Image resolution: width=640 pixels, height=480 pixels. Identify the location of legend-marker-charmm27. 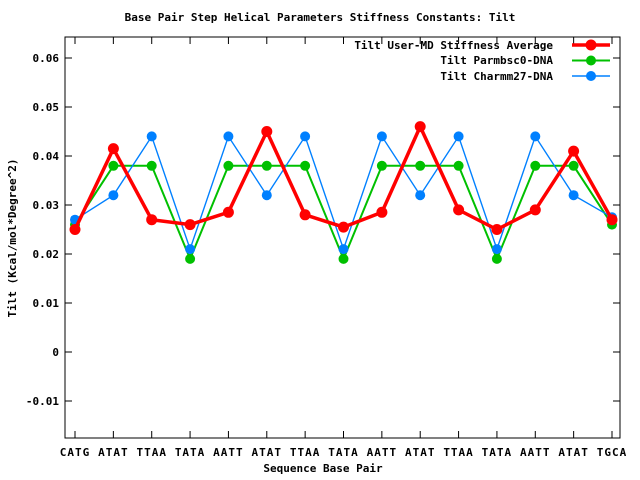
(591, 76).